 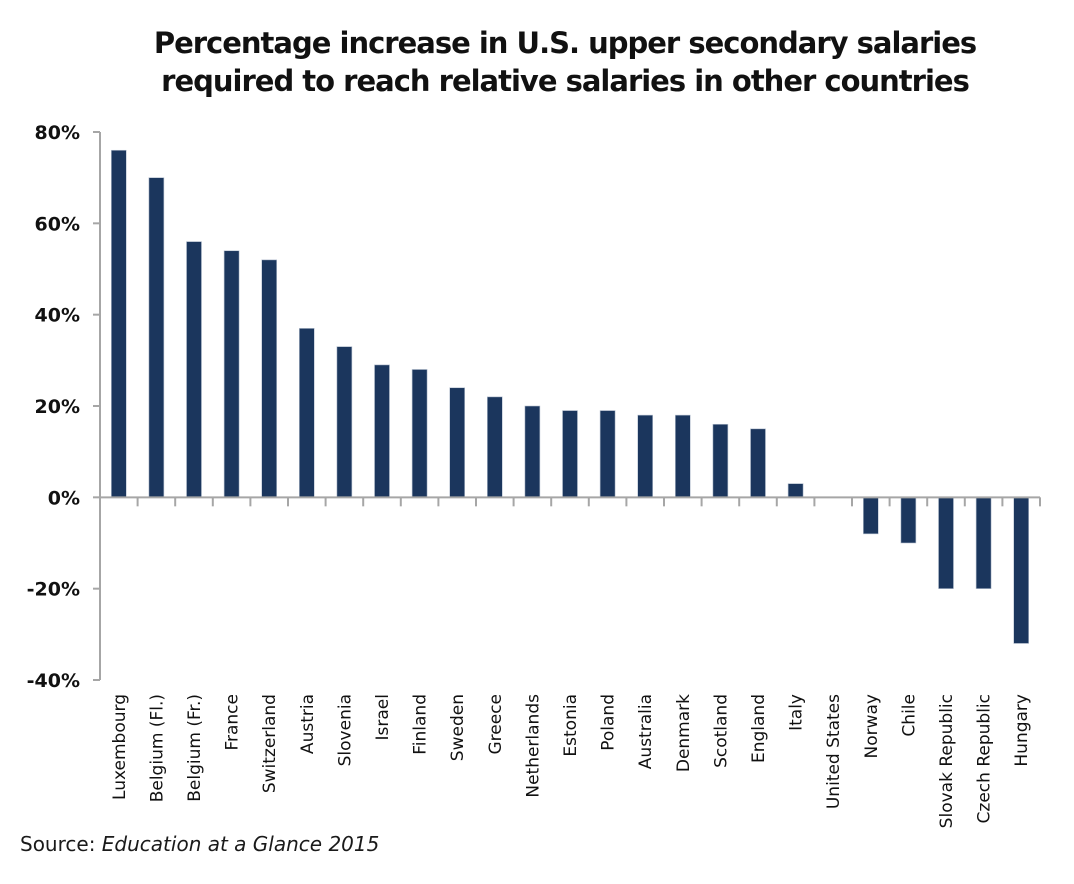 What do you see at coordinates (1022, 730) in the screenshot?
I see `x-tick-label: Hungary` at bounding box center [1022, 730].